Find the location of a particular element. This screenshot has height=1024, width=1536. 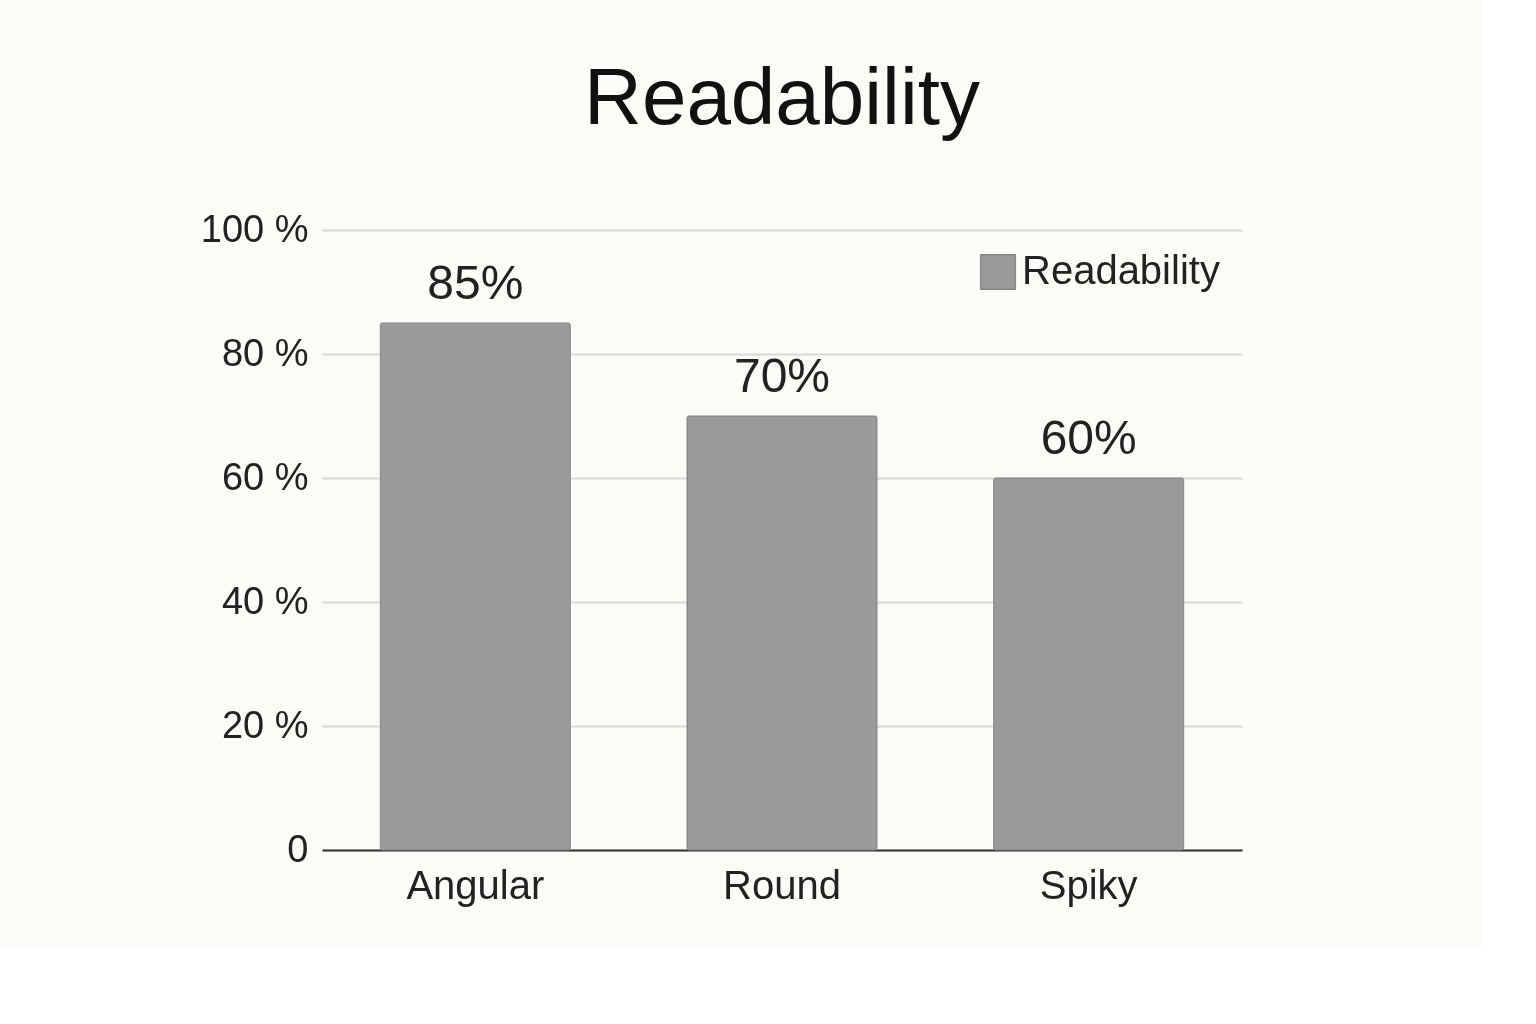

x-tick-label: Round is located at coordinates (782, 884).